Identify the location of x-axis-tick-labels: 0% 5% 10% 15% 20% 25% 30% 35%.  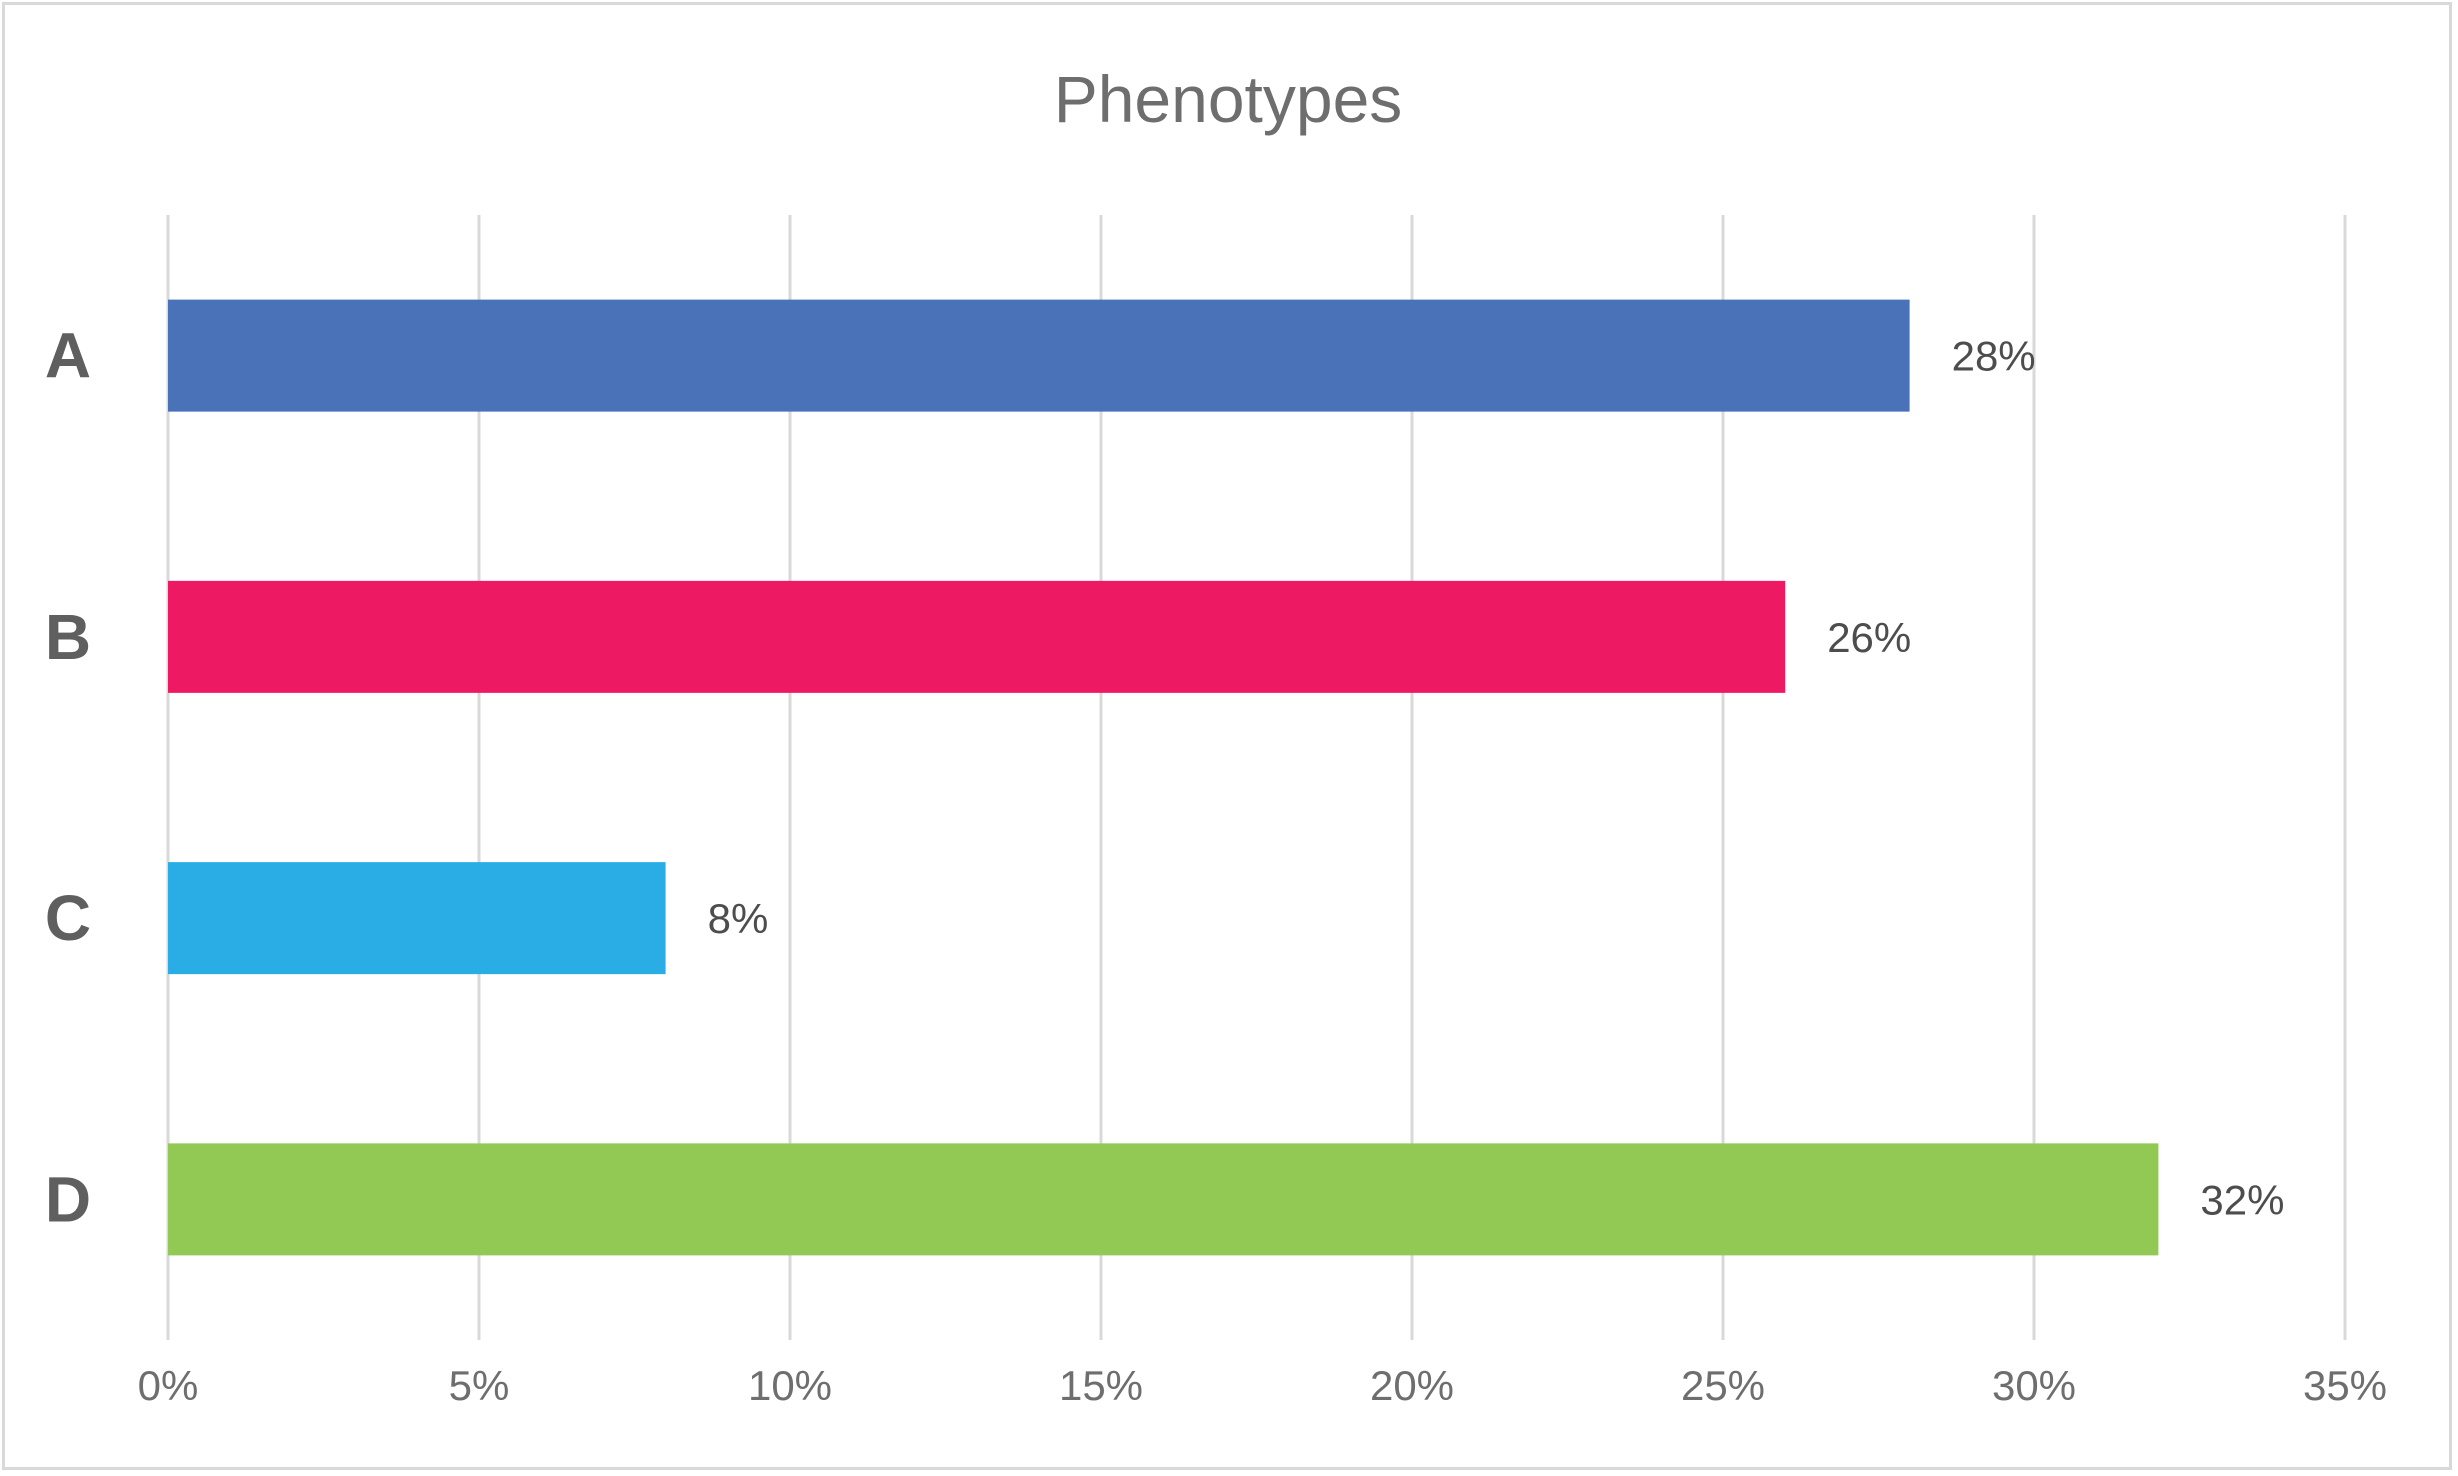
(1262, 1385).